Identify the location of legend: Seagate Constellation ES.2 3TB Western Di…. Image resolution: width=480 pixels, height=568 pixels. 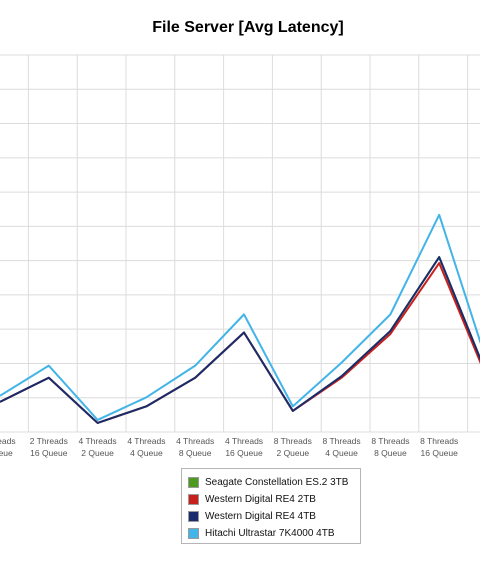
(271, 506).